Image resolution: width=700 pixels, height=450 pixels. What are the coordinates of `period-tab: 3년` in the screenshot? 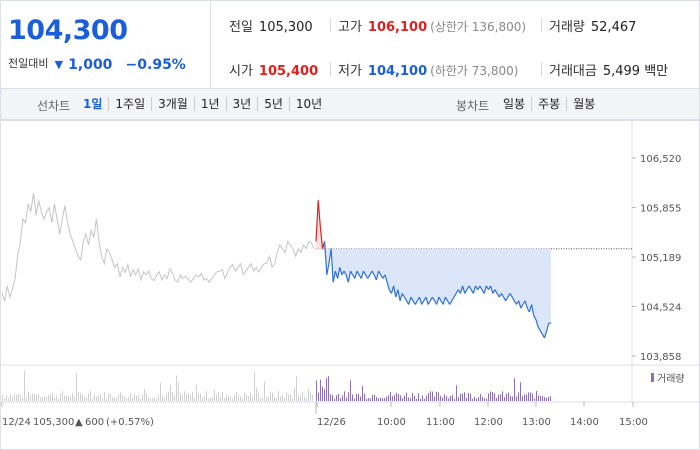 It's located at (243, 104).